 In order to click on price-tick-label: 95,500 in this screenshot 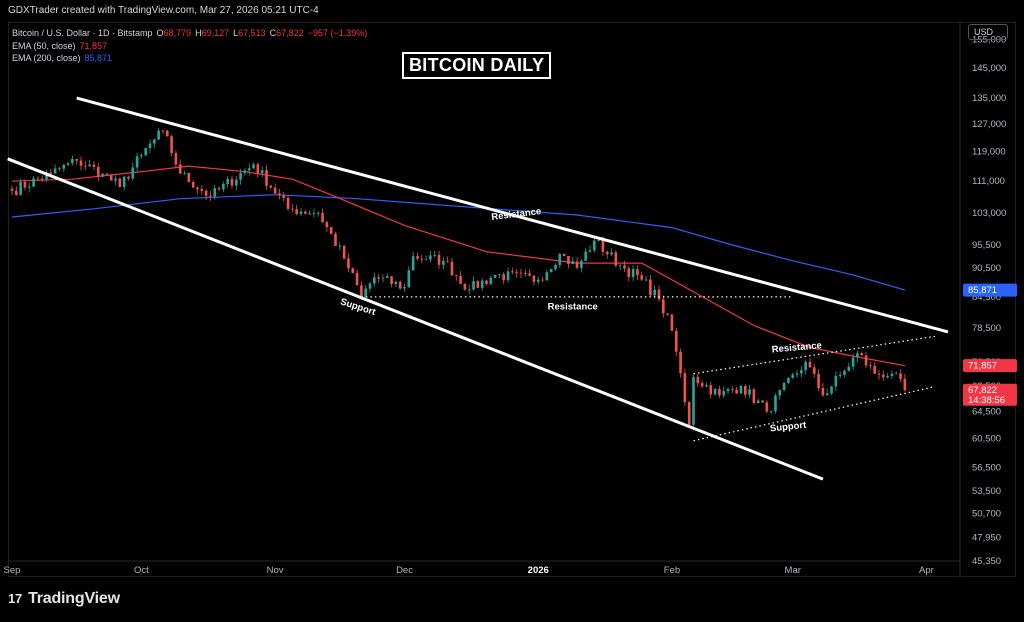, I will do `click(986, 245)`.